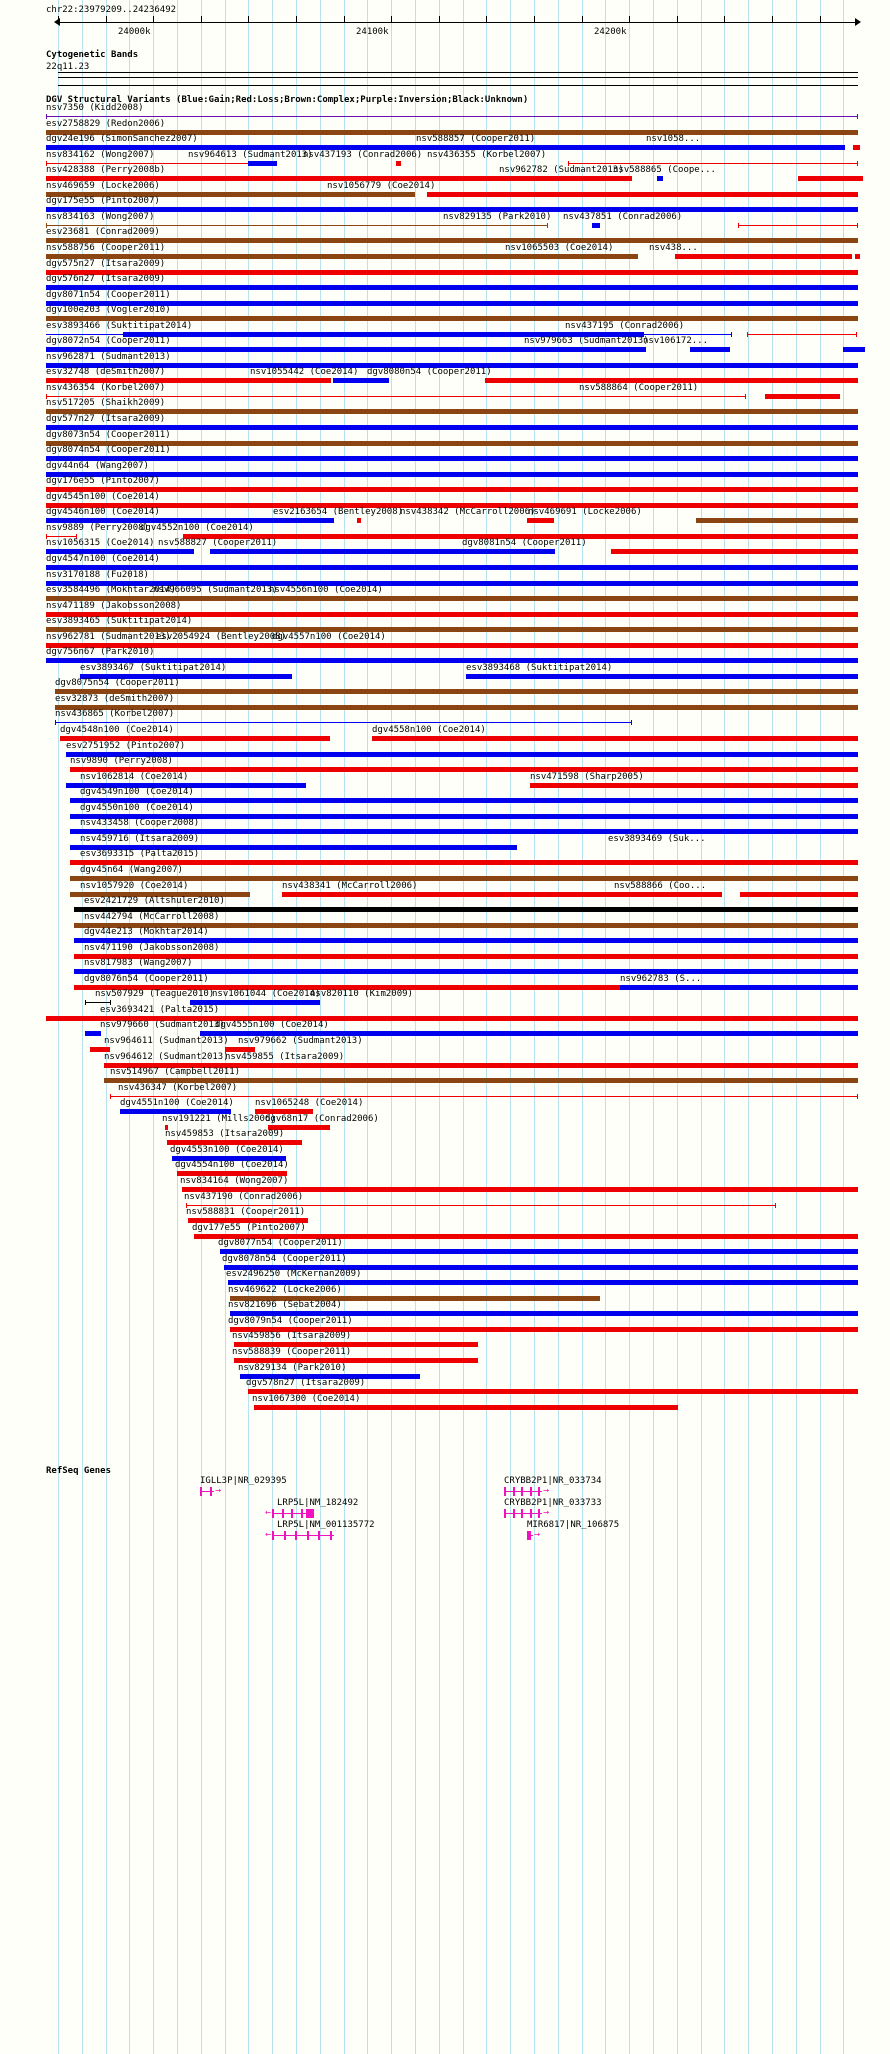 This screenshot has height=2054, width=890. Describe the element at coordinates (350, 886) in the screenshot. I see `dgv-feature-label: nsv438341 (McCarroll2006)` at that location.